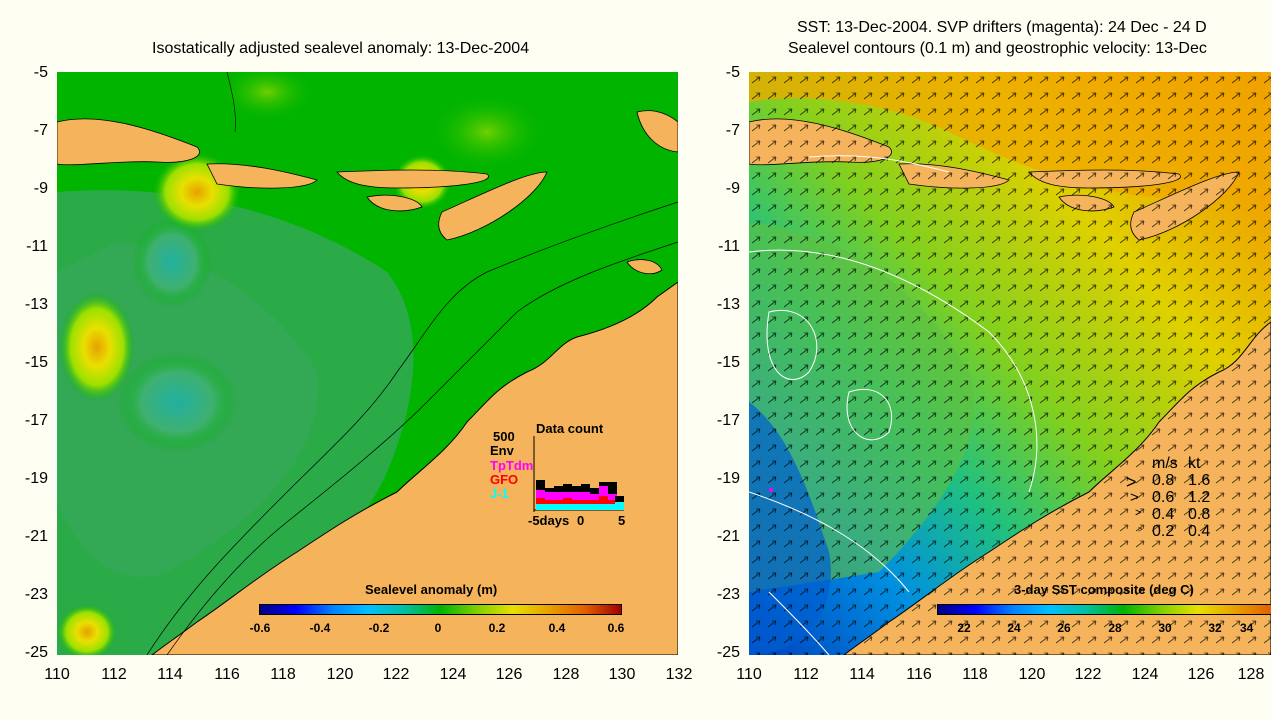 The image size is (1271, 720). I want to click on legend-j1: J-1, so click(499, 493).